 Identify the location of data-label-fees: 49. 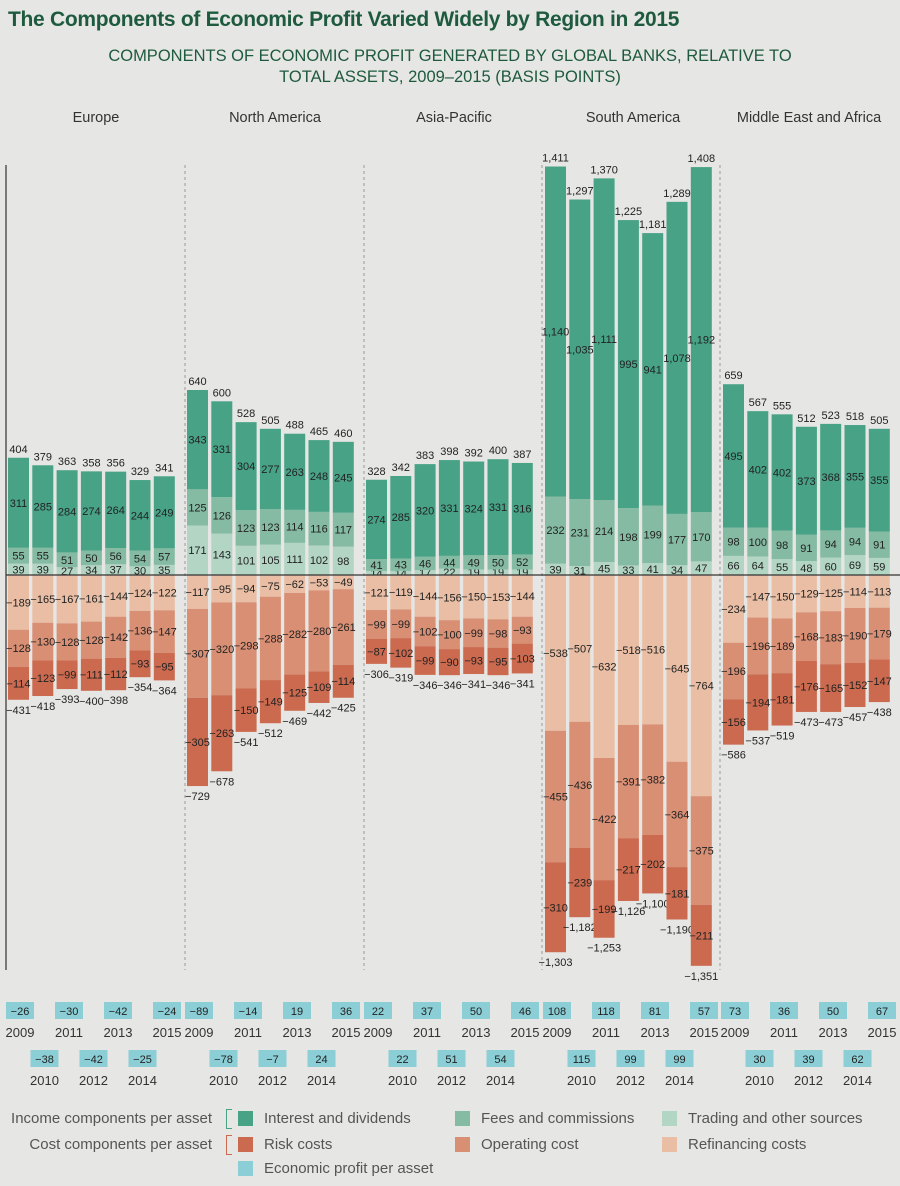
(474, 563).